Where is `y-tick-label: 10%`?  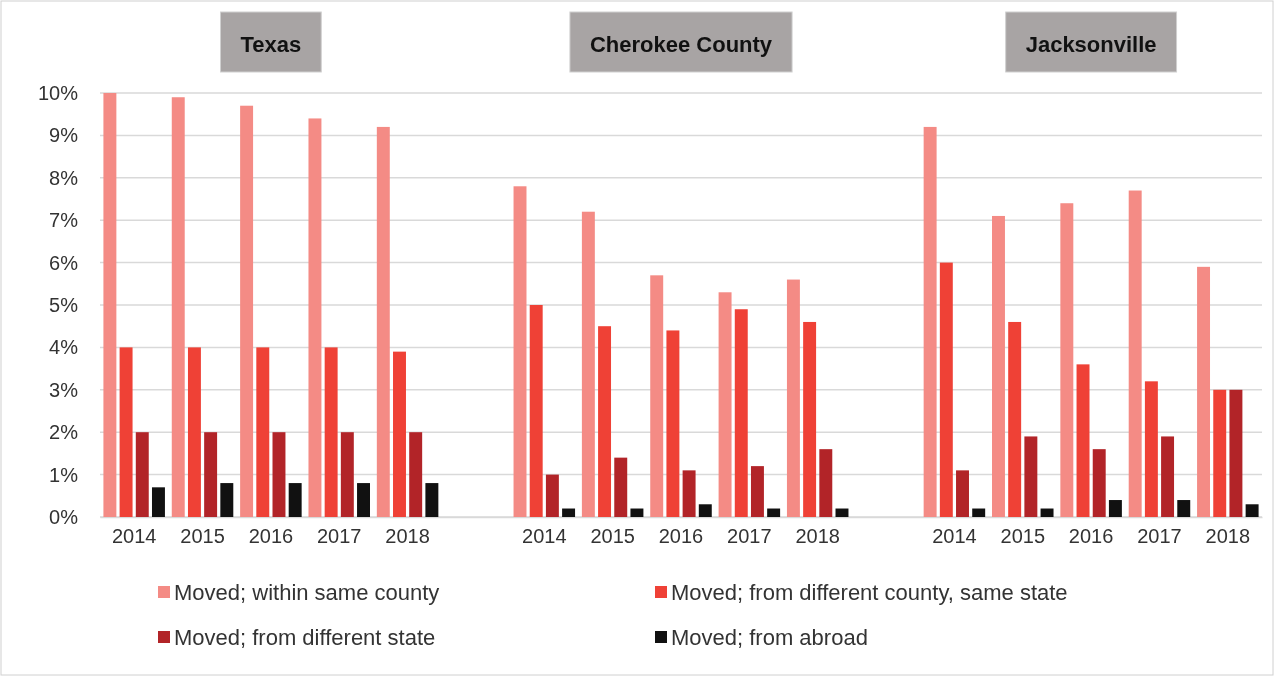 y-tick-label: 10% is located at coordinates (58, 92).